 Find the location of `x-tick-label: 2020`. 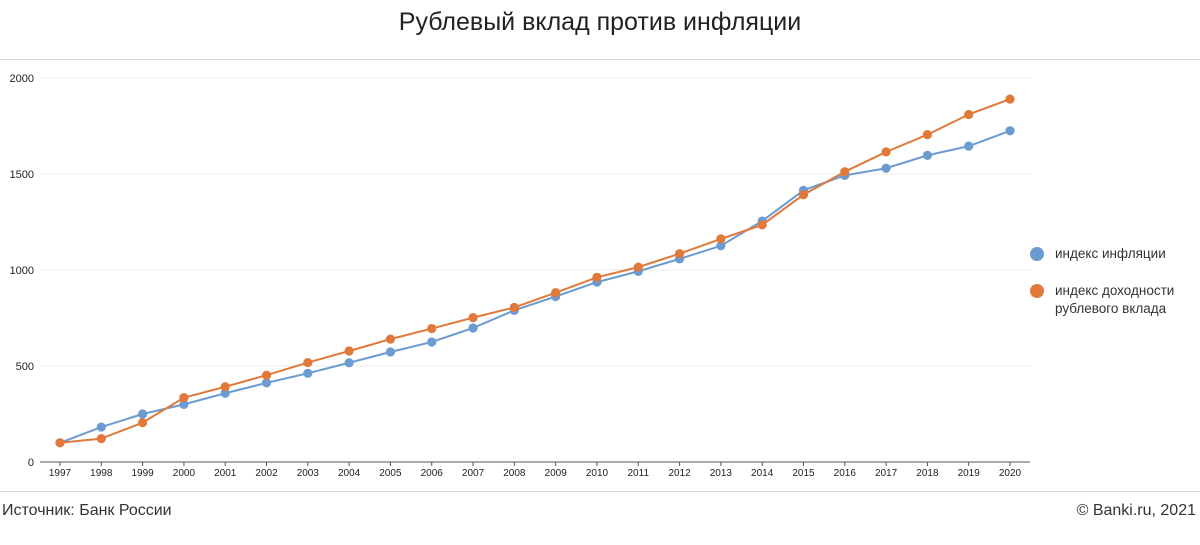

x-tick-label: 2020 is located at coordinates (1010, 473).